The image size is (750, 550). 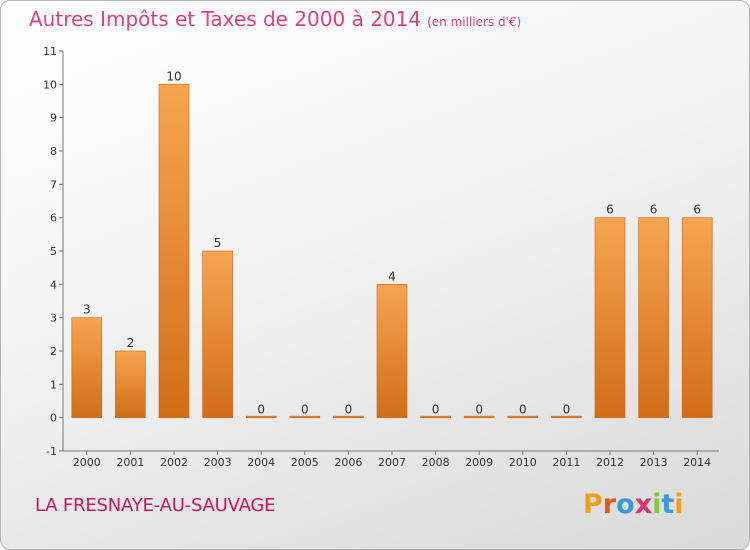 I want to click on brand-letter: o, so click(x=625, y=504).